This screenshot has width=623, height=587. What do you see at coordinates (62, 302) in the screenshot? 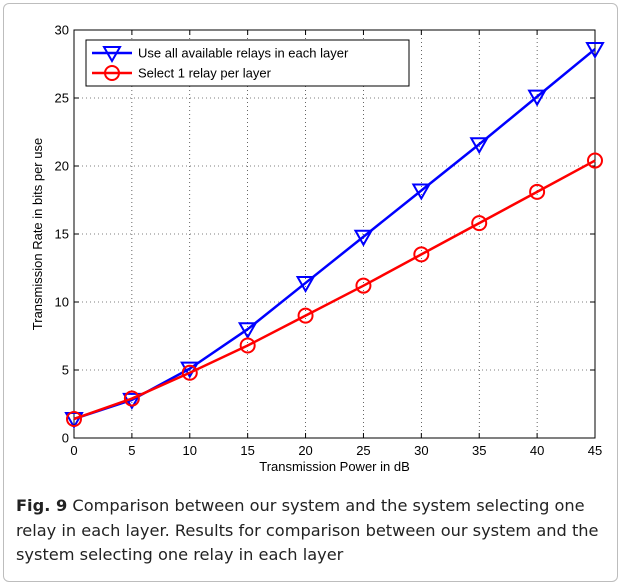
I see `y-tick-label: 10` at bounding box center [62, 302].